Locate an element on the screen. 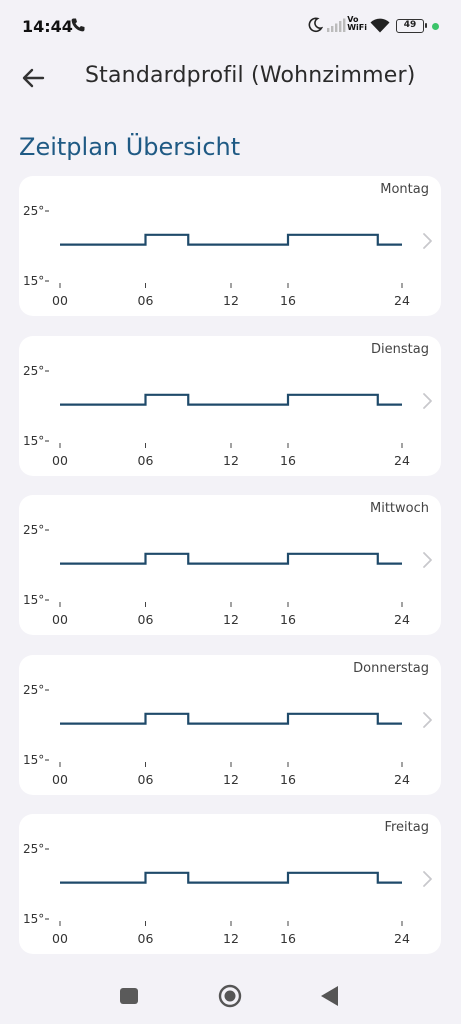 The height and width of the screenshot is (1024, 461). day-card: 25° 15° 00 06 12 16 24 Dienstag is located at coordinates (230, 406).